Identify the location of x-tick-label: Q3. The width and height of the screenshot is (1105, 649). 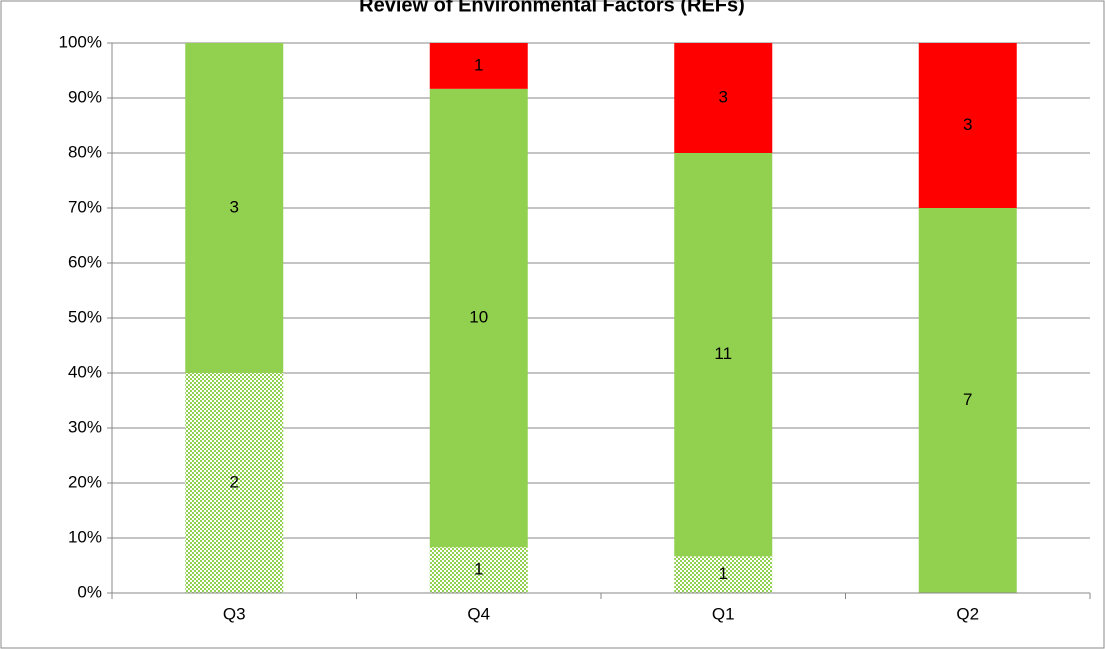
(234, 613).